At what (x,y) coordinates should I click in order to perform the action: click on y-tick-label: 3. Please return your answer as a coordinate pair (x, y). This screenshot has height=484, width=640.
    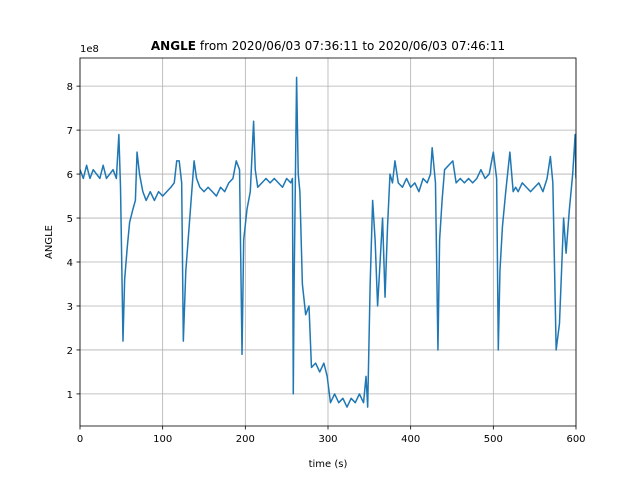
    Looking at the image, I should click on (70, 307).